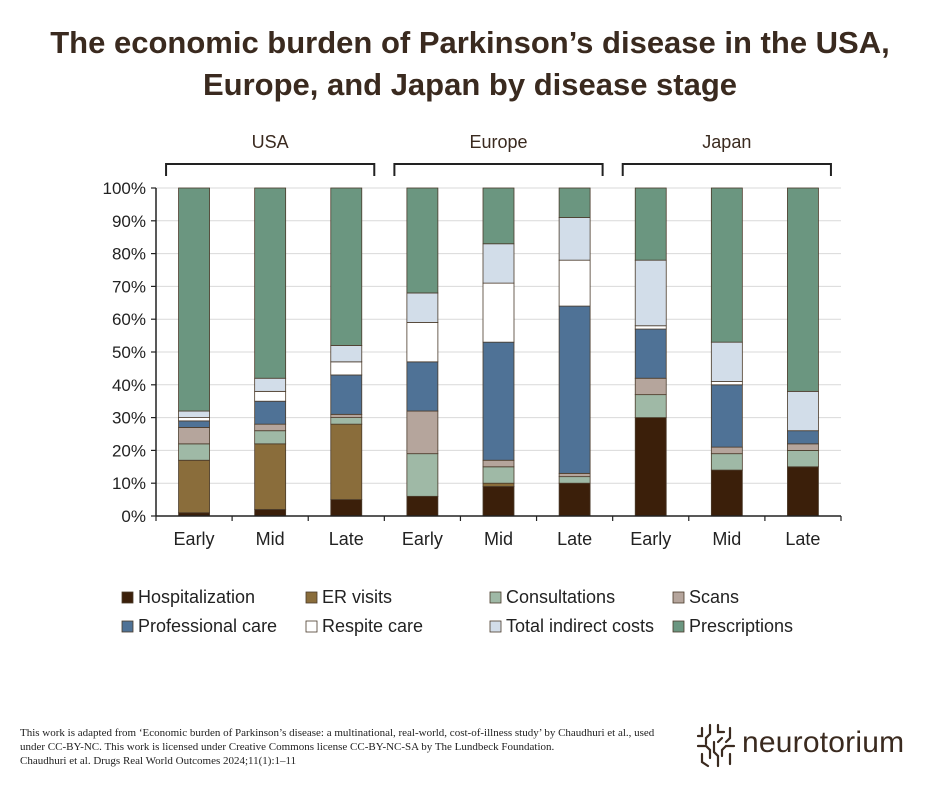  What do you see at coordinates (716, 745) in the screenshot?
I see `neurotorium-logo-icon` at bounding box center [716, 745].